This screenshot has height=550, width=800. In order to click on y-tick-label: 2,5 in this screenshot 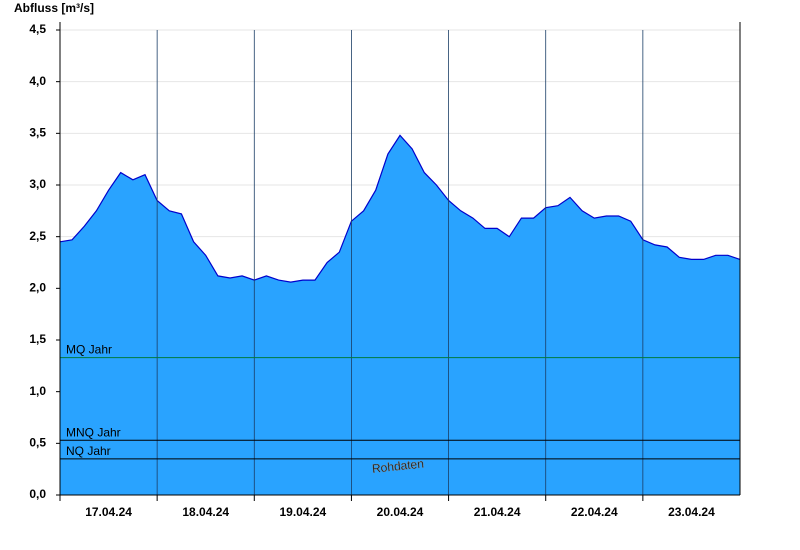, I will do `click(37, 236)`.